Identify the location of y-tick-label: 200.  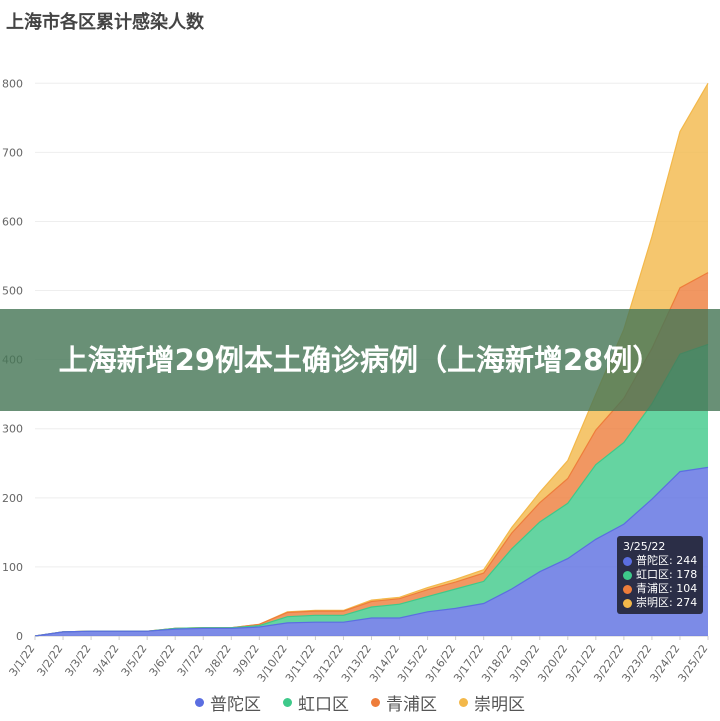
(12, 498).